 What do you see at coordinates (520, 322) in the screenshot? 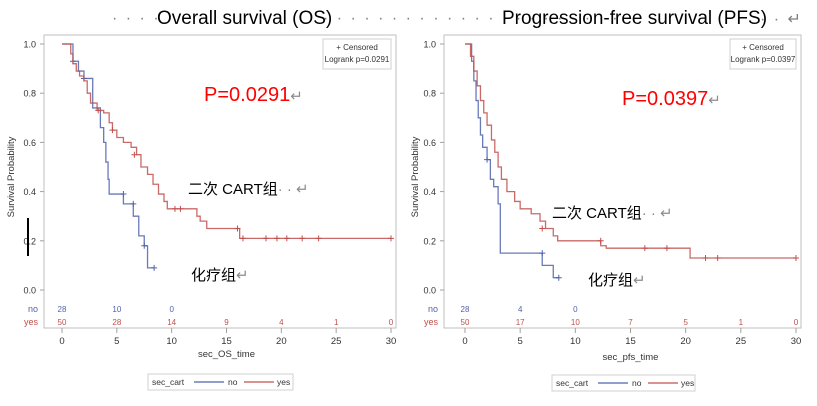
I see `pfs-risk-count: 17` at bounding box center [520, 322].